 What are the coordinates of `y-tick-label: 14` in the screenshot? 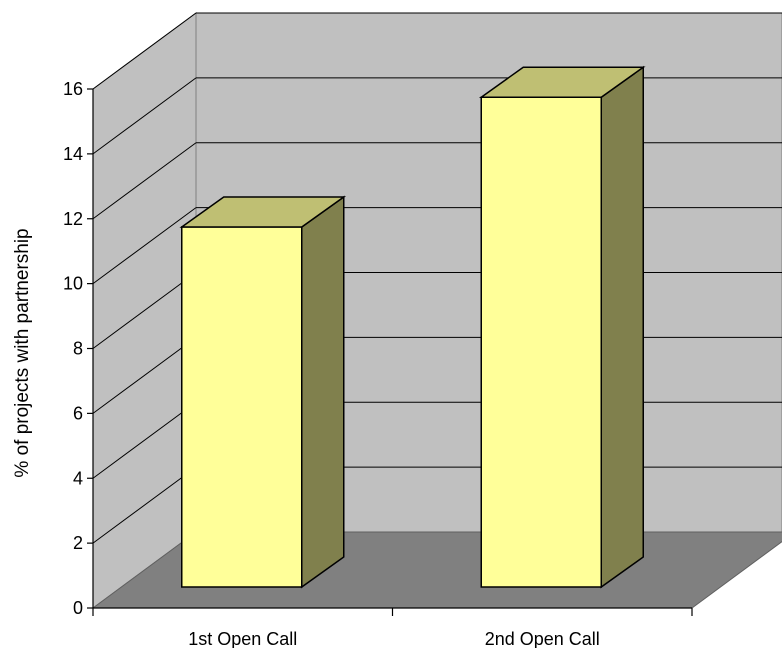 It's located at (73, 154).